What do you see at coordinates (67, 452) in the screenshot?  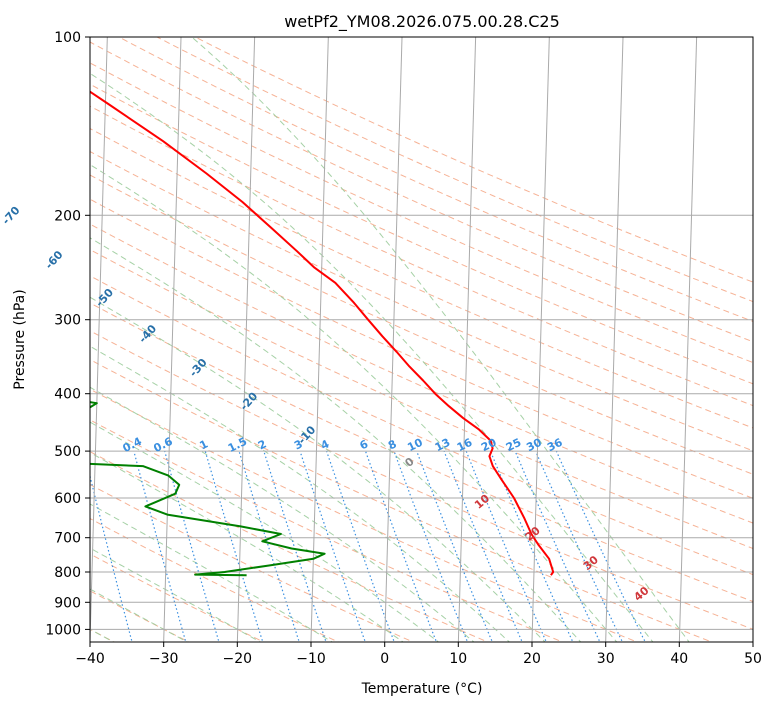 I see `y-tick-label: 500` at bounding box center [67, 452].